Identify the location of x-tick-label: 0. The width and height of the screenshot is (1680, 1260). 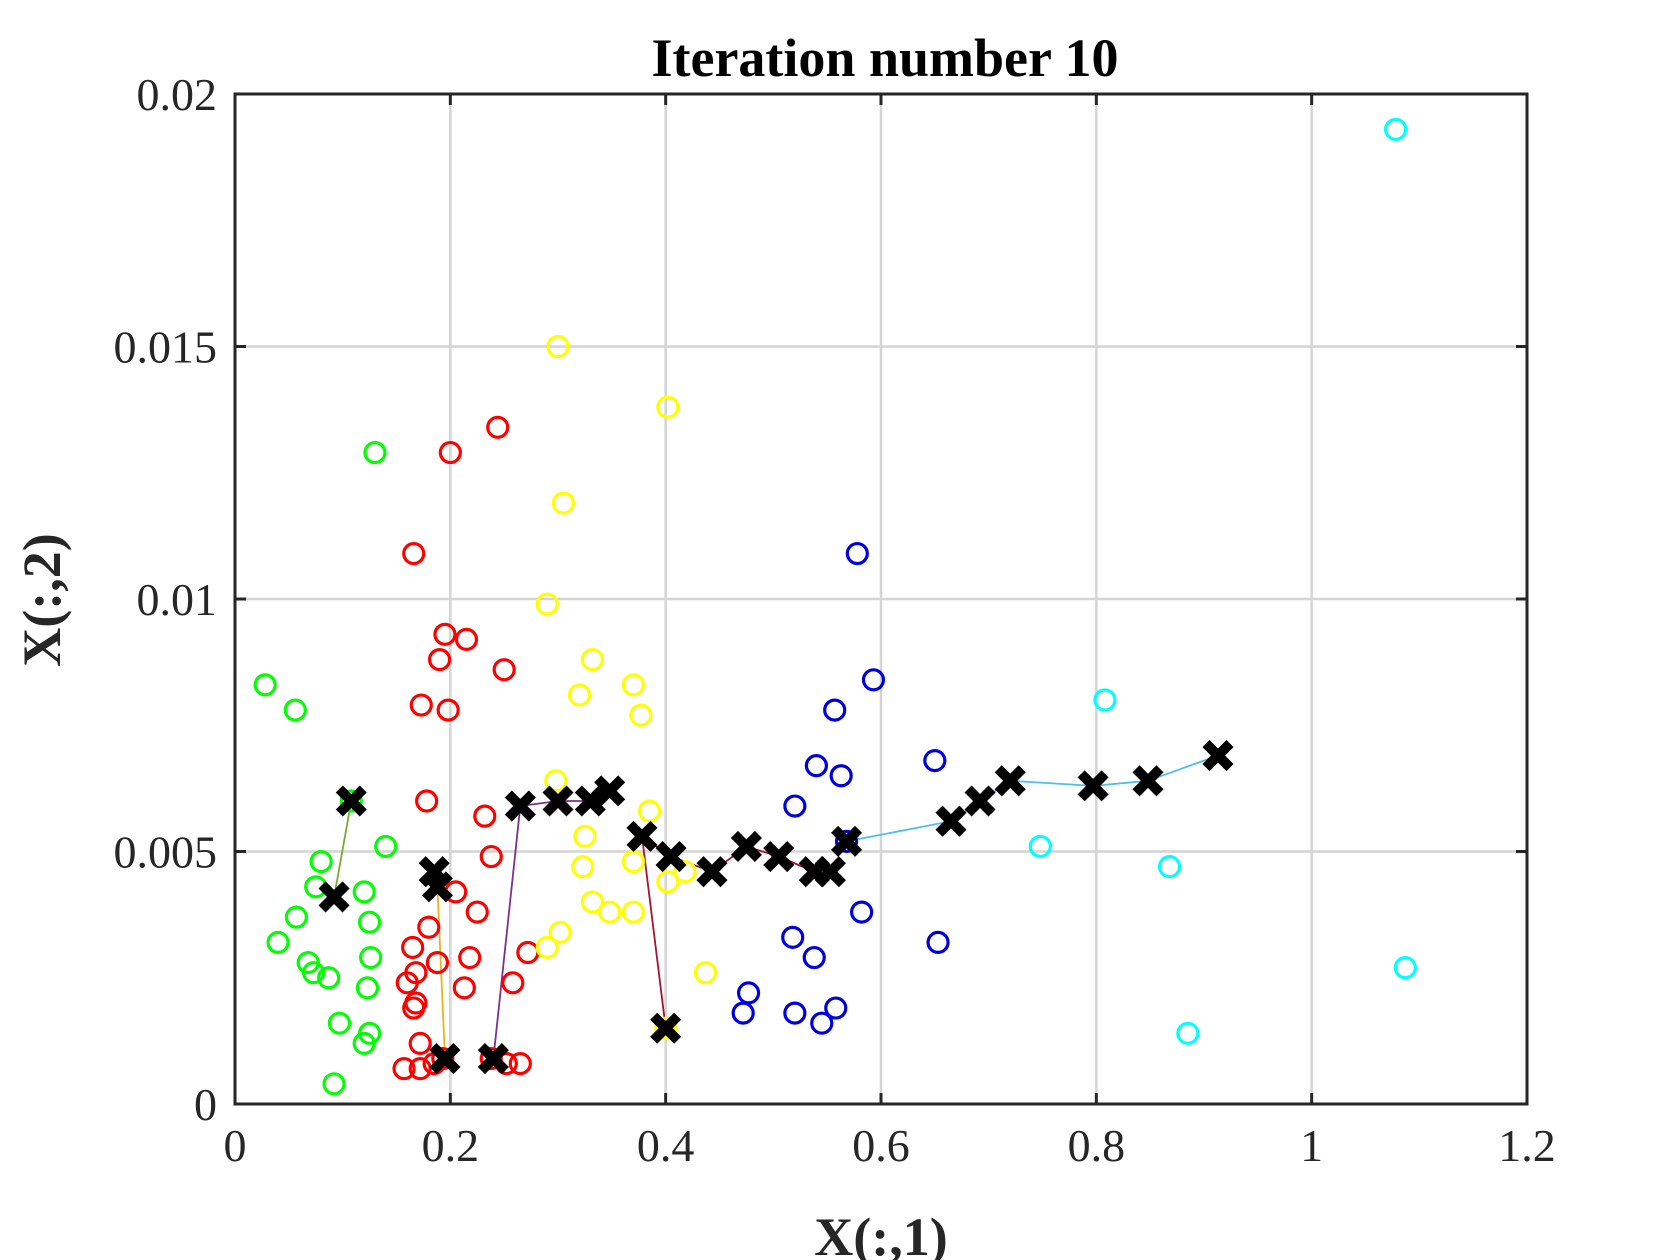
(235, 1145).